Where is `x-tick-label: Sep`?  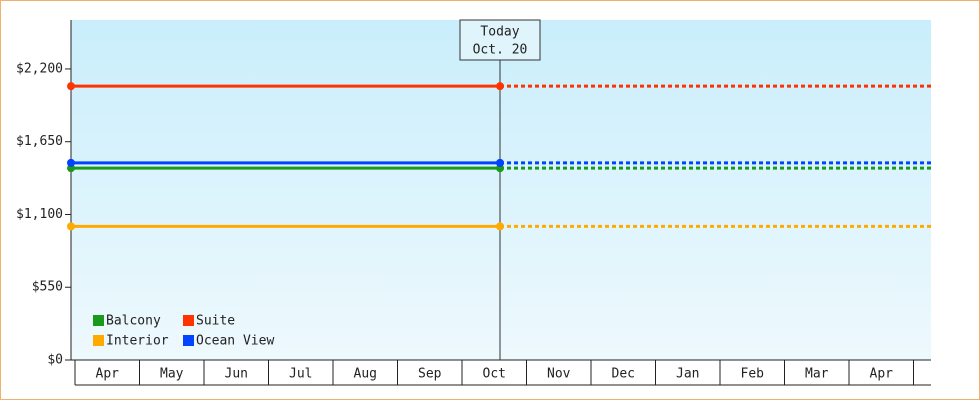
x-tick-label: Sep is located at coordinates (430, 374).